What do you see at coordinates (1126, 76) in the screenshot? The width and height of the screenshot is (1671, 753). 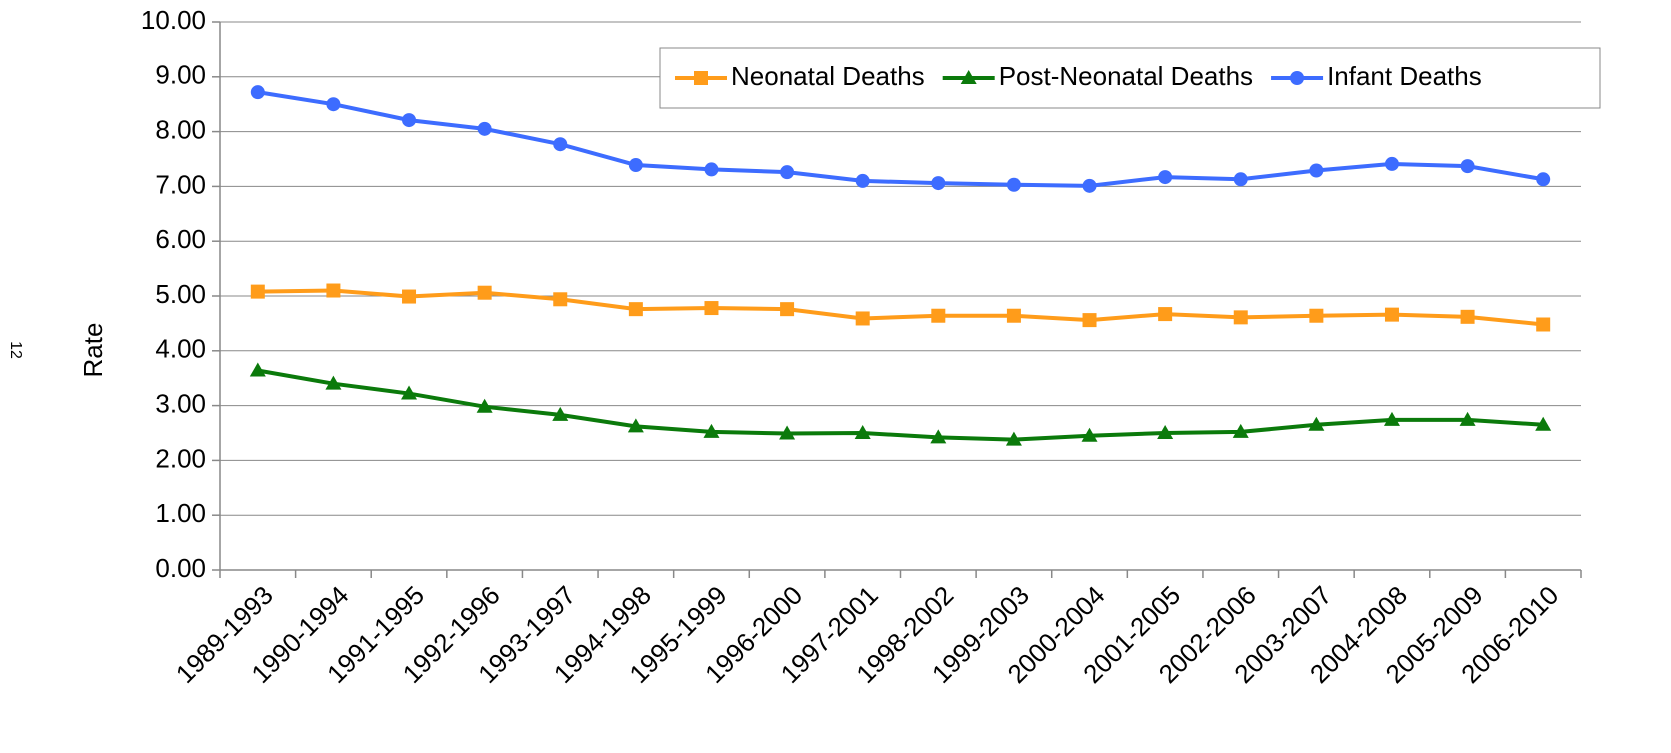 I see `legend-label: Post-Neonatal Deaths` at bounding box center [1126, 76].